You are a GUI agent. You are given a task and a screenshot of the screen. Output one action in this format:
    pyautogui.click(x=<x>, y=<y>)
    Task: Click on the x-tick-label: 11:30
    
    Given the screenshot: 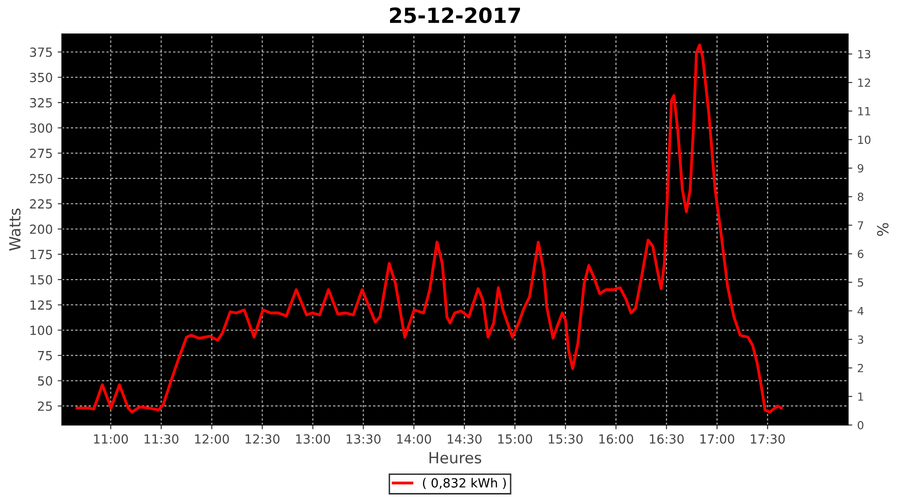 What is the action you would take?
    pyautogui.click(x=161, y=439)
    